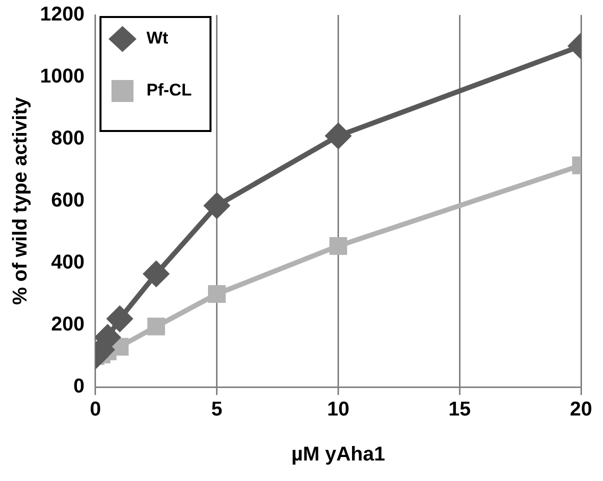 This screenshot has height=481, width=603. What do you see at coordinates (216, 409) in the screenshot?
I see `x-tick-label: 5` at bounding box center [216, 409].